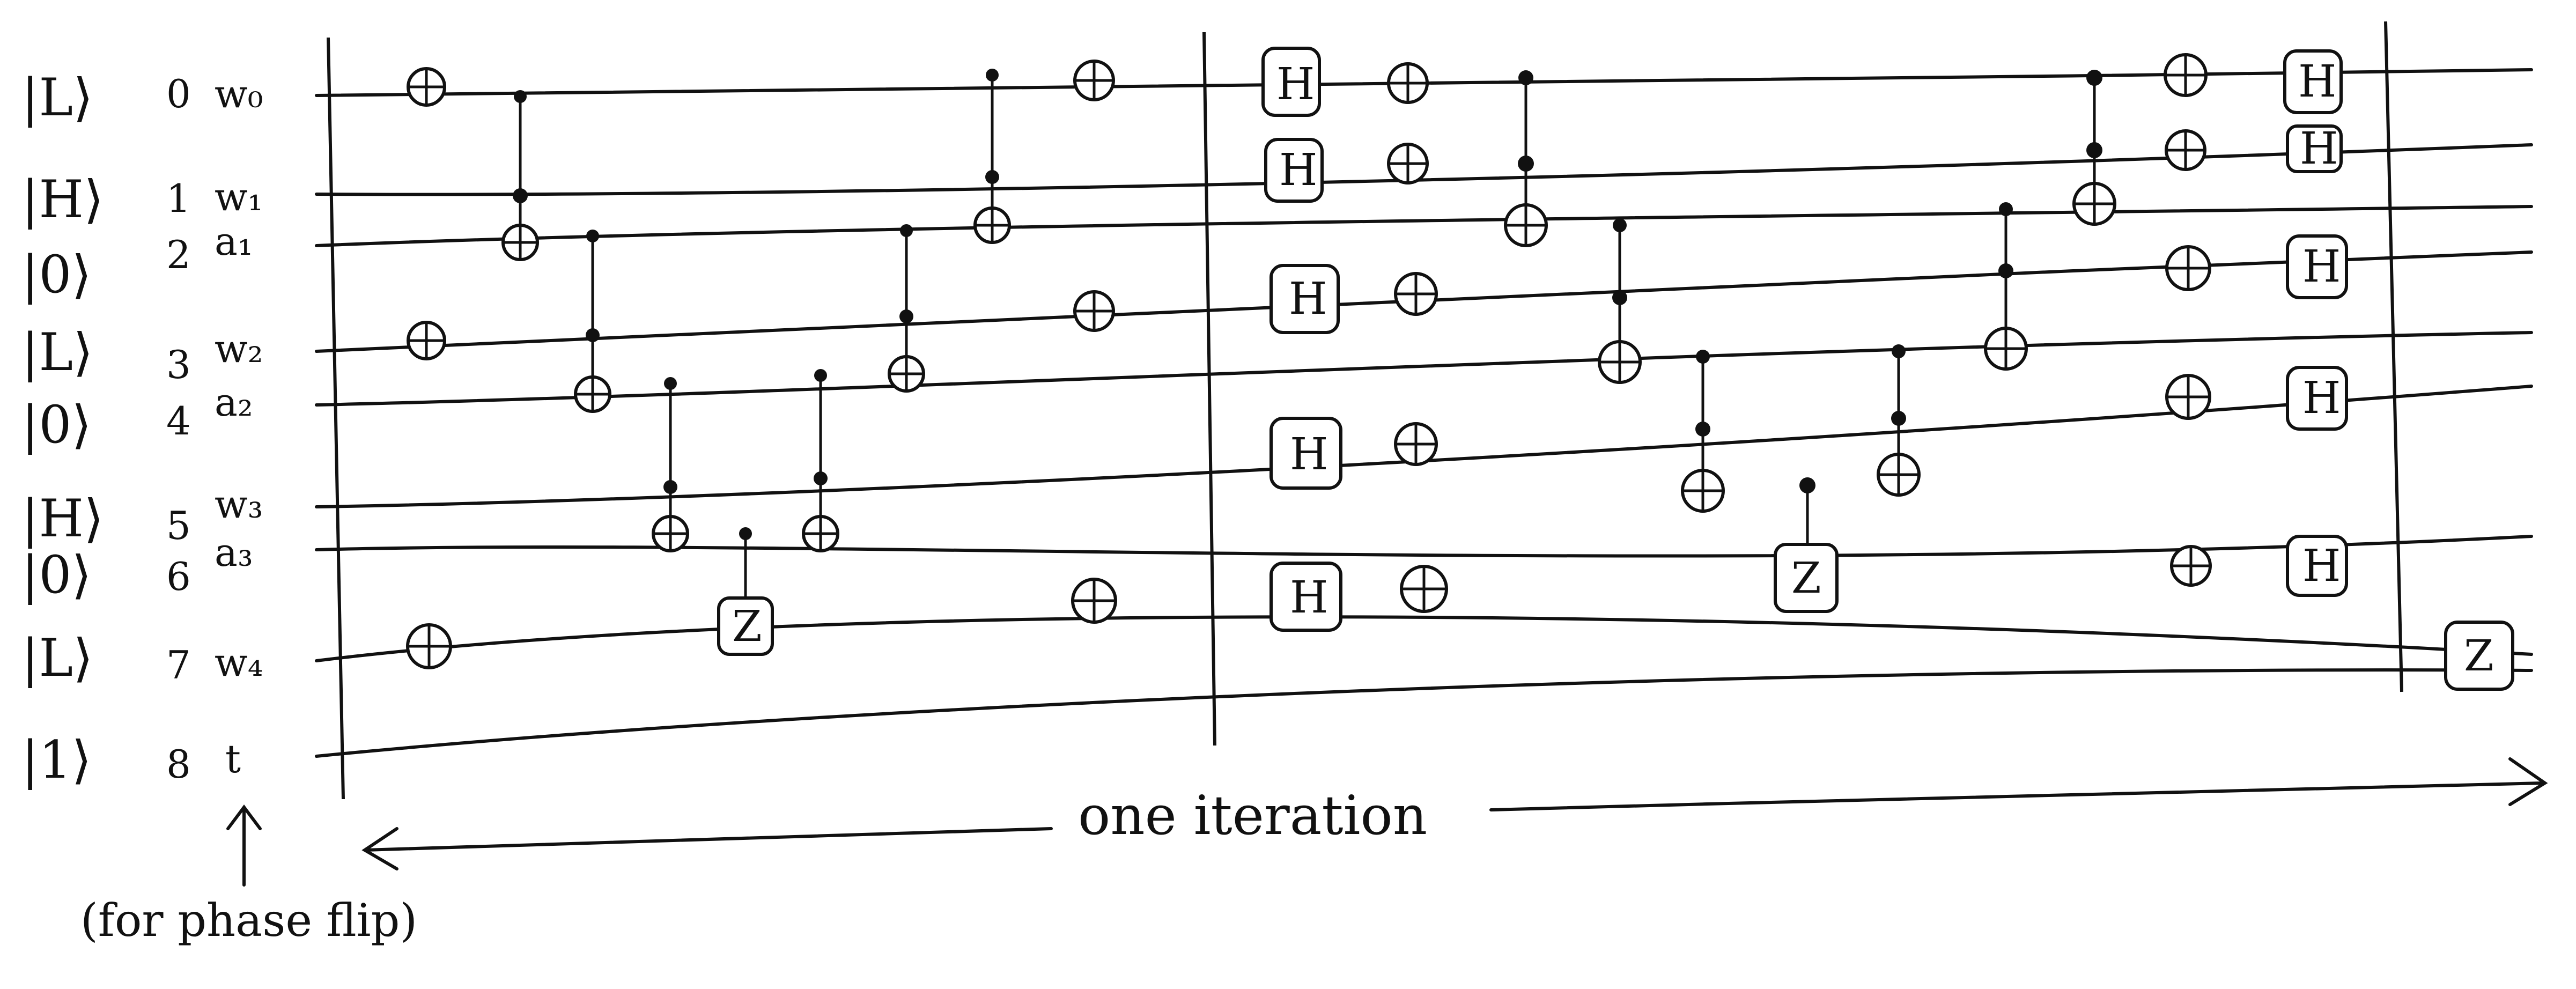 This screenshot has height=989, width=2576. Describe the element at coordinates (56, 275) in the screenshot. I see `ket-label-2: |0⟩` at that location.